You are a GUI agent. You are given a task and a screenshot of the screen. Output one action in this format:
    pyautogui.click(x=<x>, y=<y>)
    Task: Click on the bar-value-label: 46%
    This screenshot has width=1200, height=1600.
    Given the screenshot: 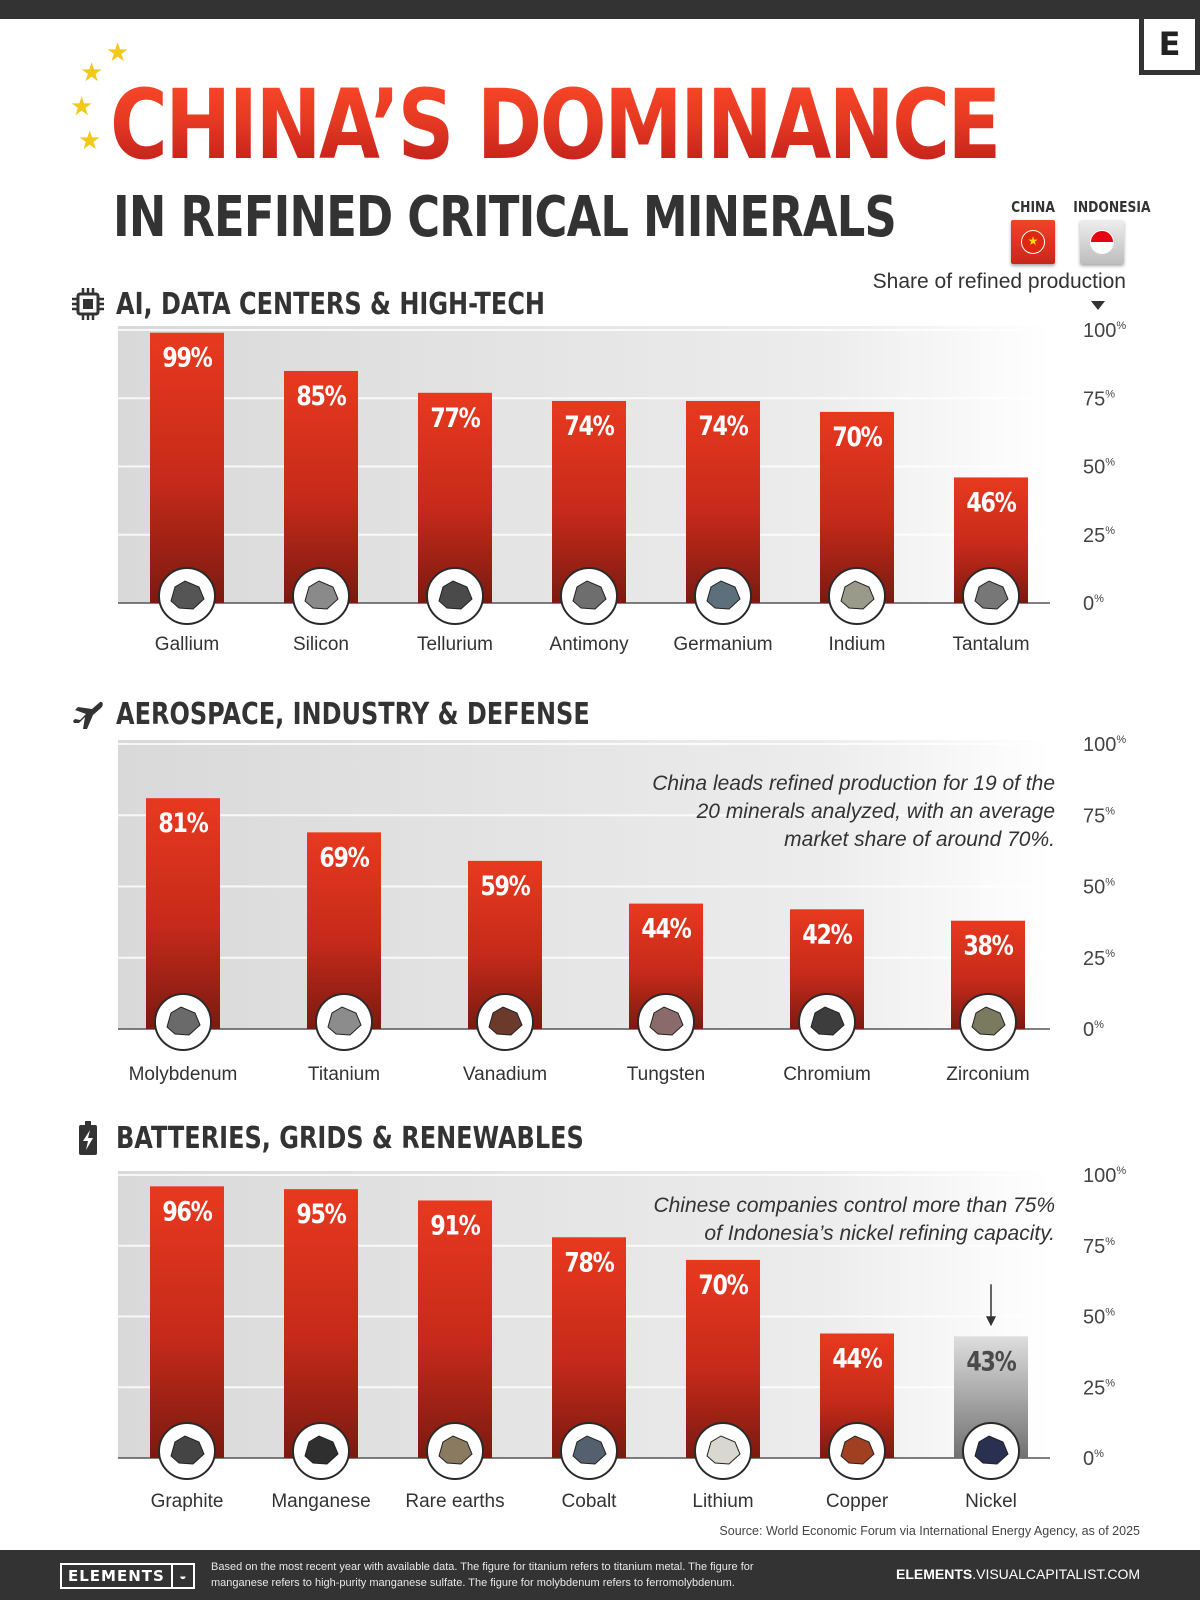 What is the action you would take?
    pyautogui.click(x=991, y=502)
    